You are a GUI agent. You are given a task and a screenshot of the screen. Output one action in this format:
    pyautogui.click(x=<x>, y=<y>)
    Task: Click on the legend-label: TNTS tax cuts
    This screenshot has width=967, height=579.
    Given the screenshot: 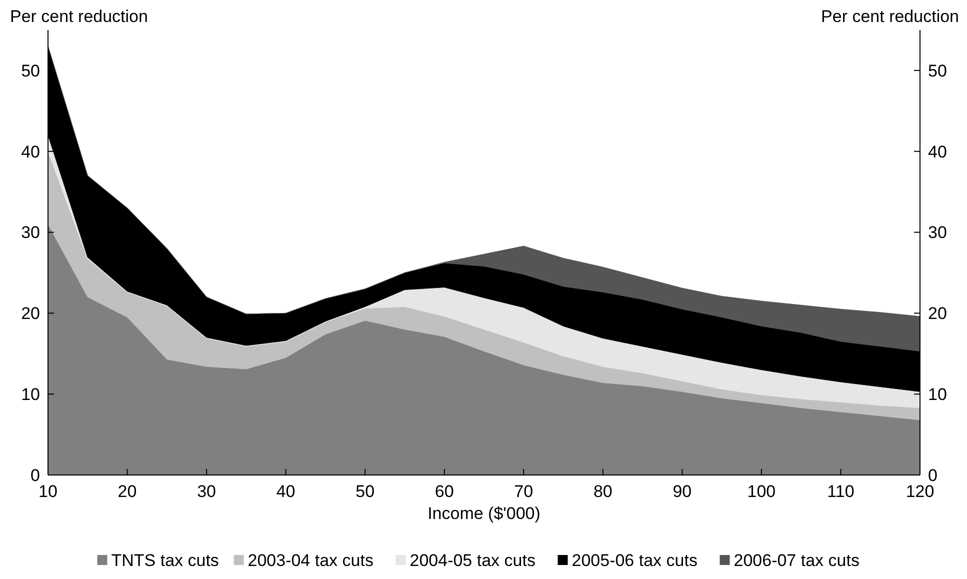 What is the action you would take?
    pyautogui.click(x=165, y=560)
    